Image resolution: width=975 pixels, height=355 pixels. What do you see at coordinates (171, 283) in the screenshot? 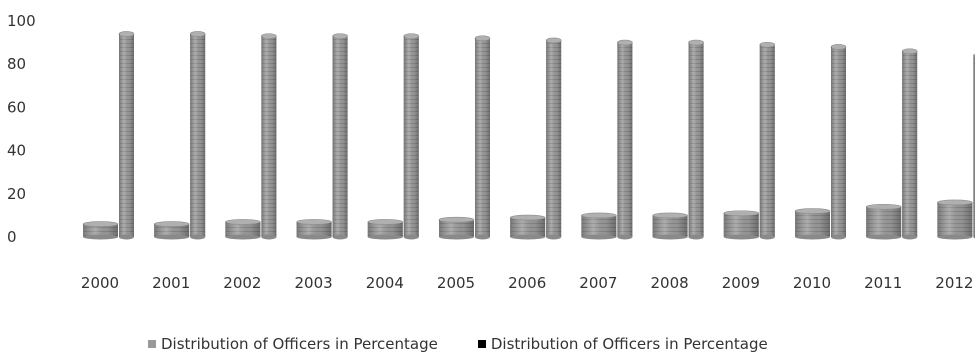
I see `x-tick-label: 2001` at bounding box center [171, 283].